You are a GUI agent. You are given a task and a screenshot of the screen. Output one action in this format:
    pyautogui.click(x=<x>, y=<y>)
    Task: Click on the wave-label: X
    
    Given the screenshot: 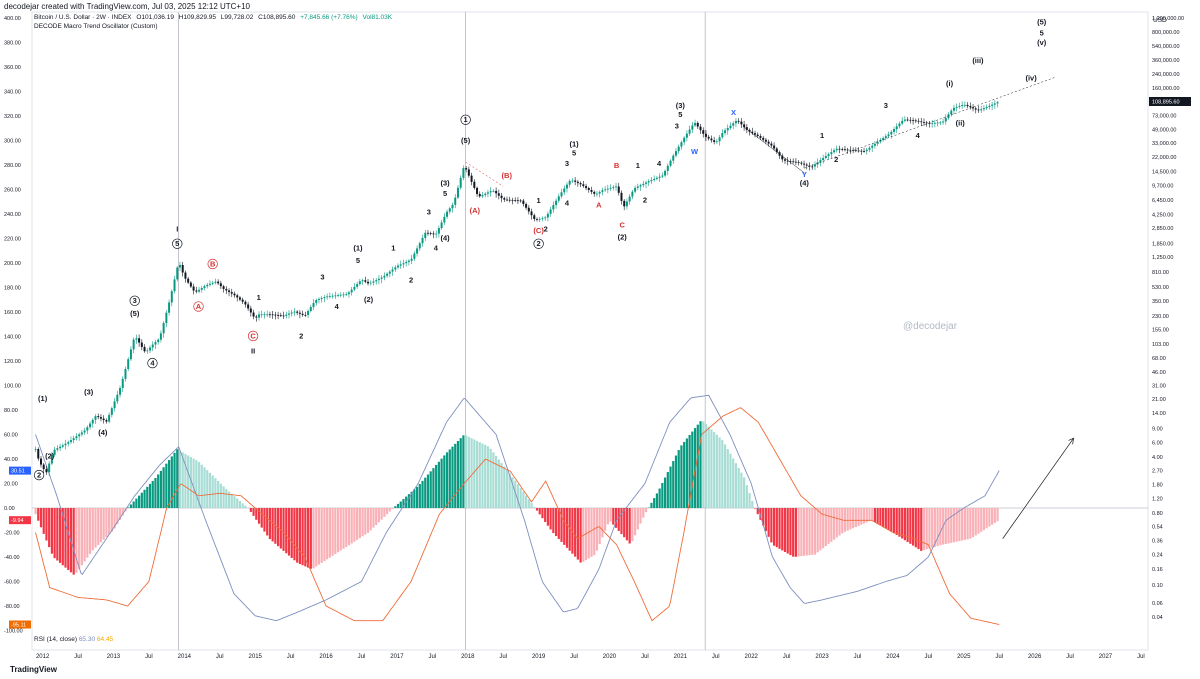 What is the action you would take?
    pyautogui.click(x=733, y=112)
    